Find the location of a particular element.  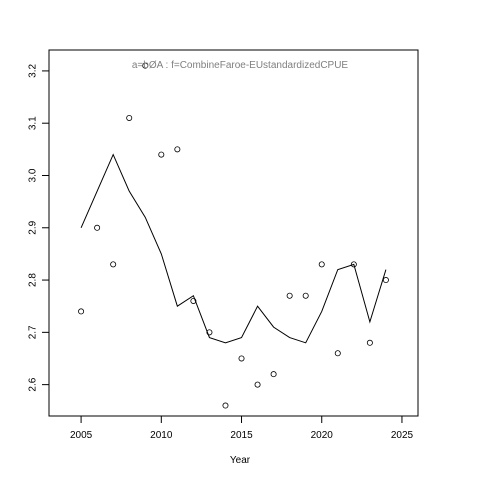

x-tick-label-1: 2010 is located at coordinates (161, 435).